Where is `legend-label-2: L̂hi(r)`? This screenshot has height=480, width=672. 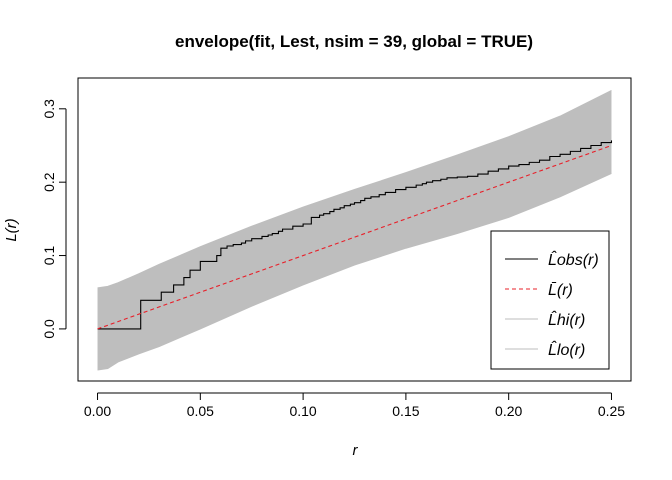
legend-label-2: L̂hi(r) is located at coordinates (566, 319).